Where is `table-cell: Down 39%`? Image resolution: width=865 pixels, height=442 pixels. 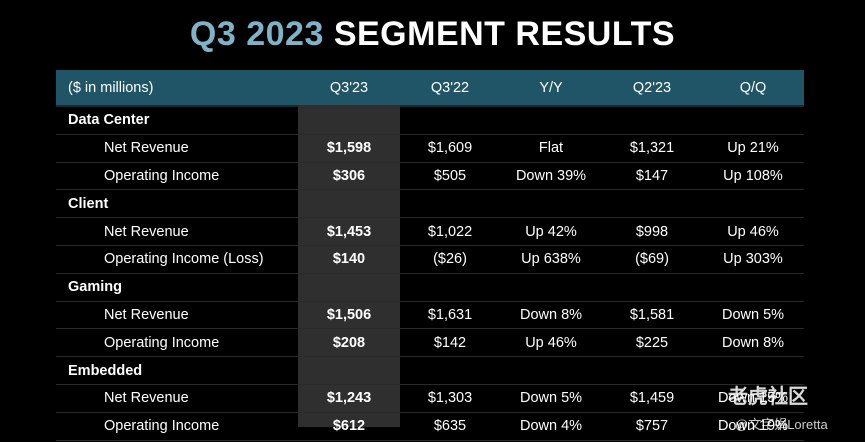
table-cell: Down 39% is located at coordinates (551, 175).